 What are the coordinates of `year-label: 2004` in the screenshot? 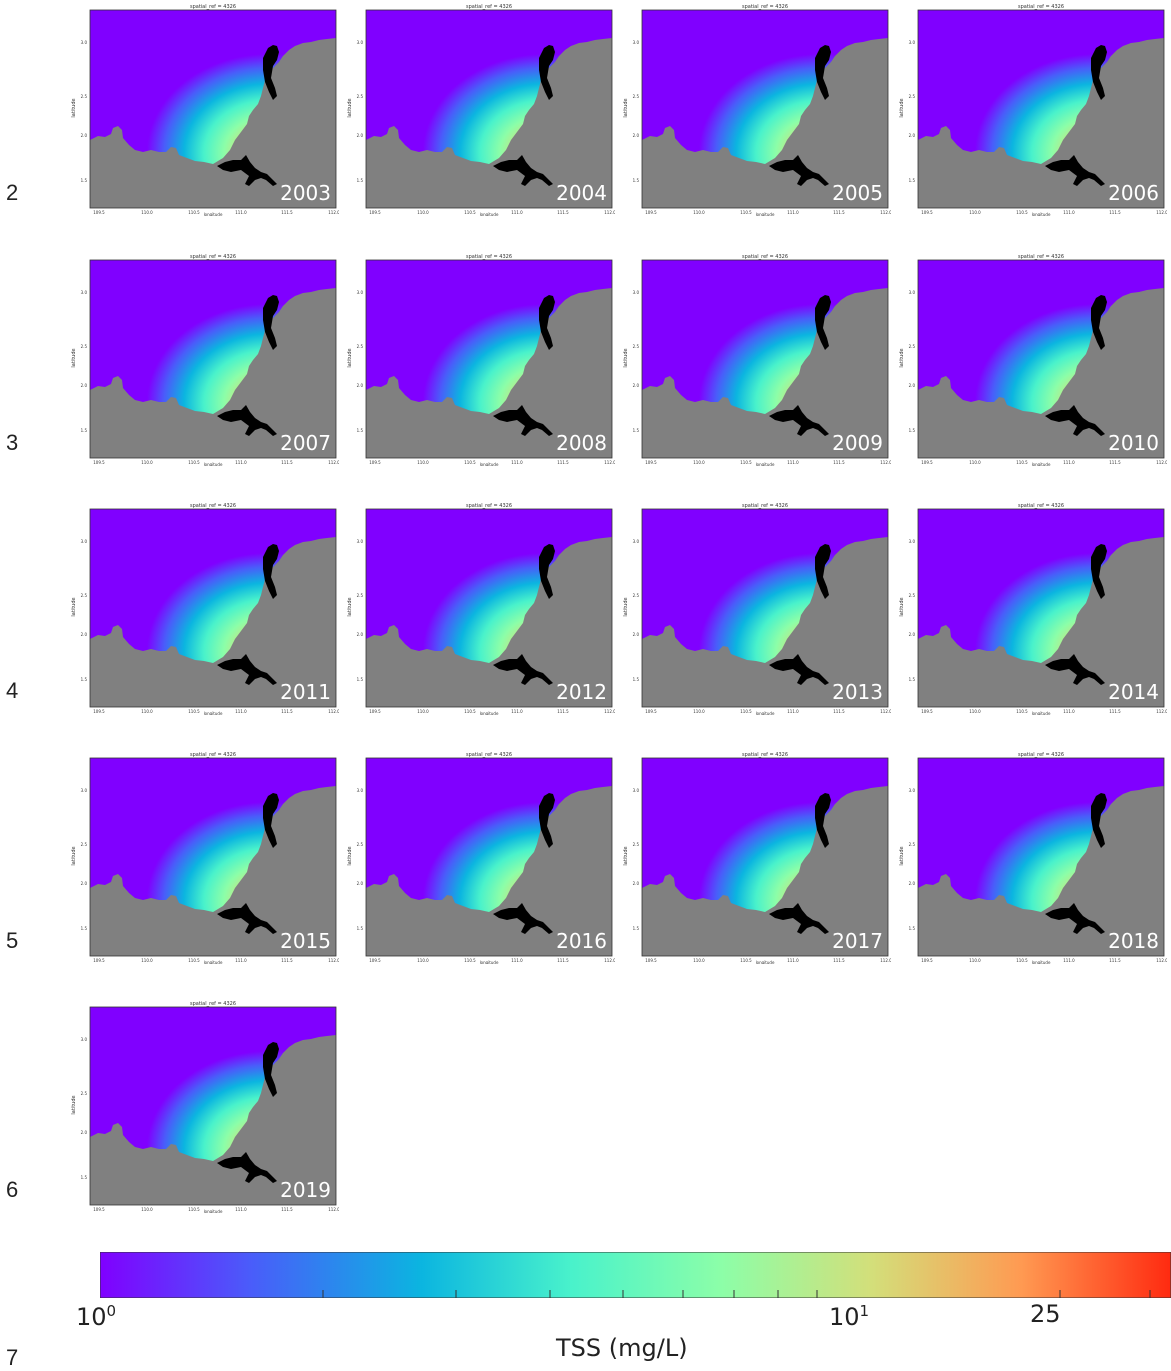 It's located at (581, 193).